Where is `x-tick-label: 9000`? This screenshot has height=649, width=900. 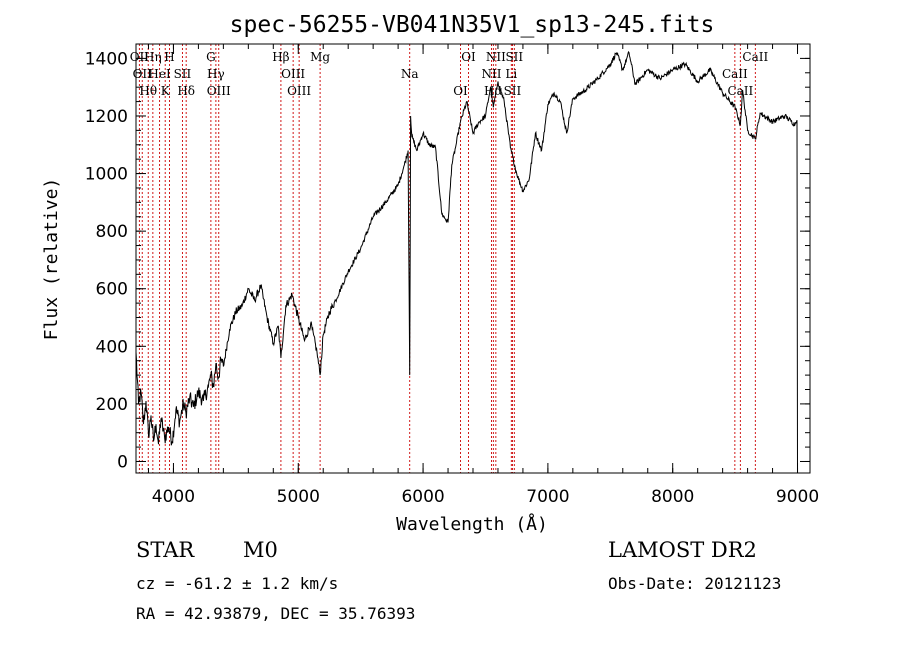 x-tick-label: 9000 is located at coordinates (797, 497).